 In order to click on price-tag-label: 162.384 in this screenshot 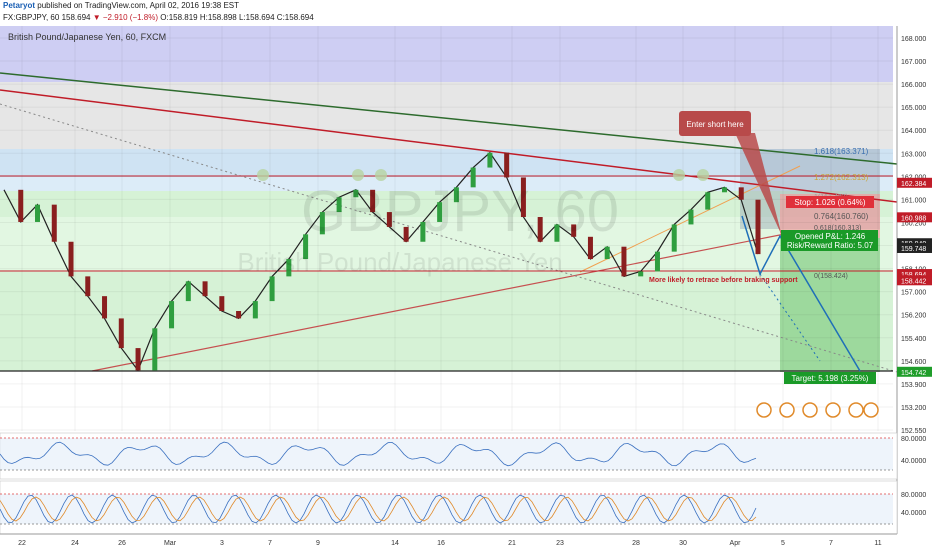, I will do `click(913, 184)`.